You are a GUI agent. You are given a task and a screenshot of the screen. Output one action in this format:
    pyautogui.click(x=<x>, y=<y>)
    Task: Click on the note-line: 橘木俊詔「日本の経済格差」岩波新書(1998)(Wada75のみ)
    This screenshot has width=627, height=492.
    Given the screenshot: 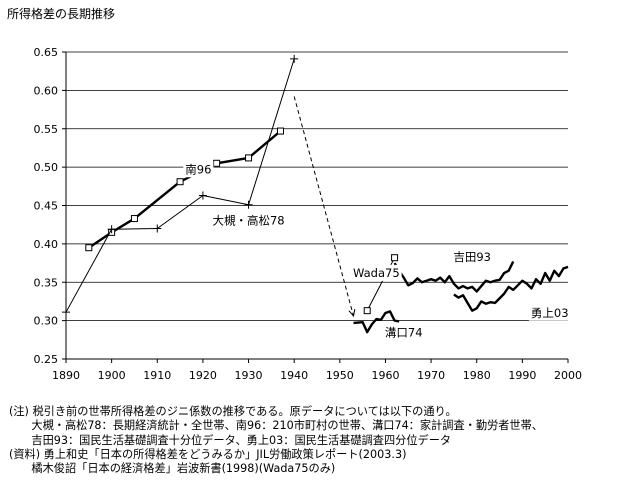 What is the action you would take?
    pyautogui.click(x=172, y=469)
    